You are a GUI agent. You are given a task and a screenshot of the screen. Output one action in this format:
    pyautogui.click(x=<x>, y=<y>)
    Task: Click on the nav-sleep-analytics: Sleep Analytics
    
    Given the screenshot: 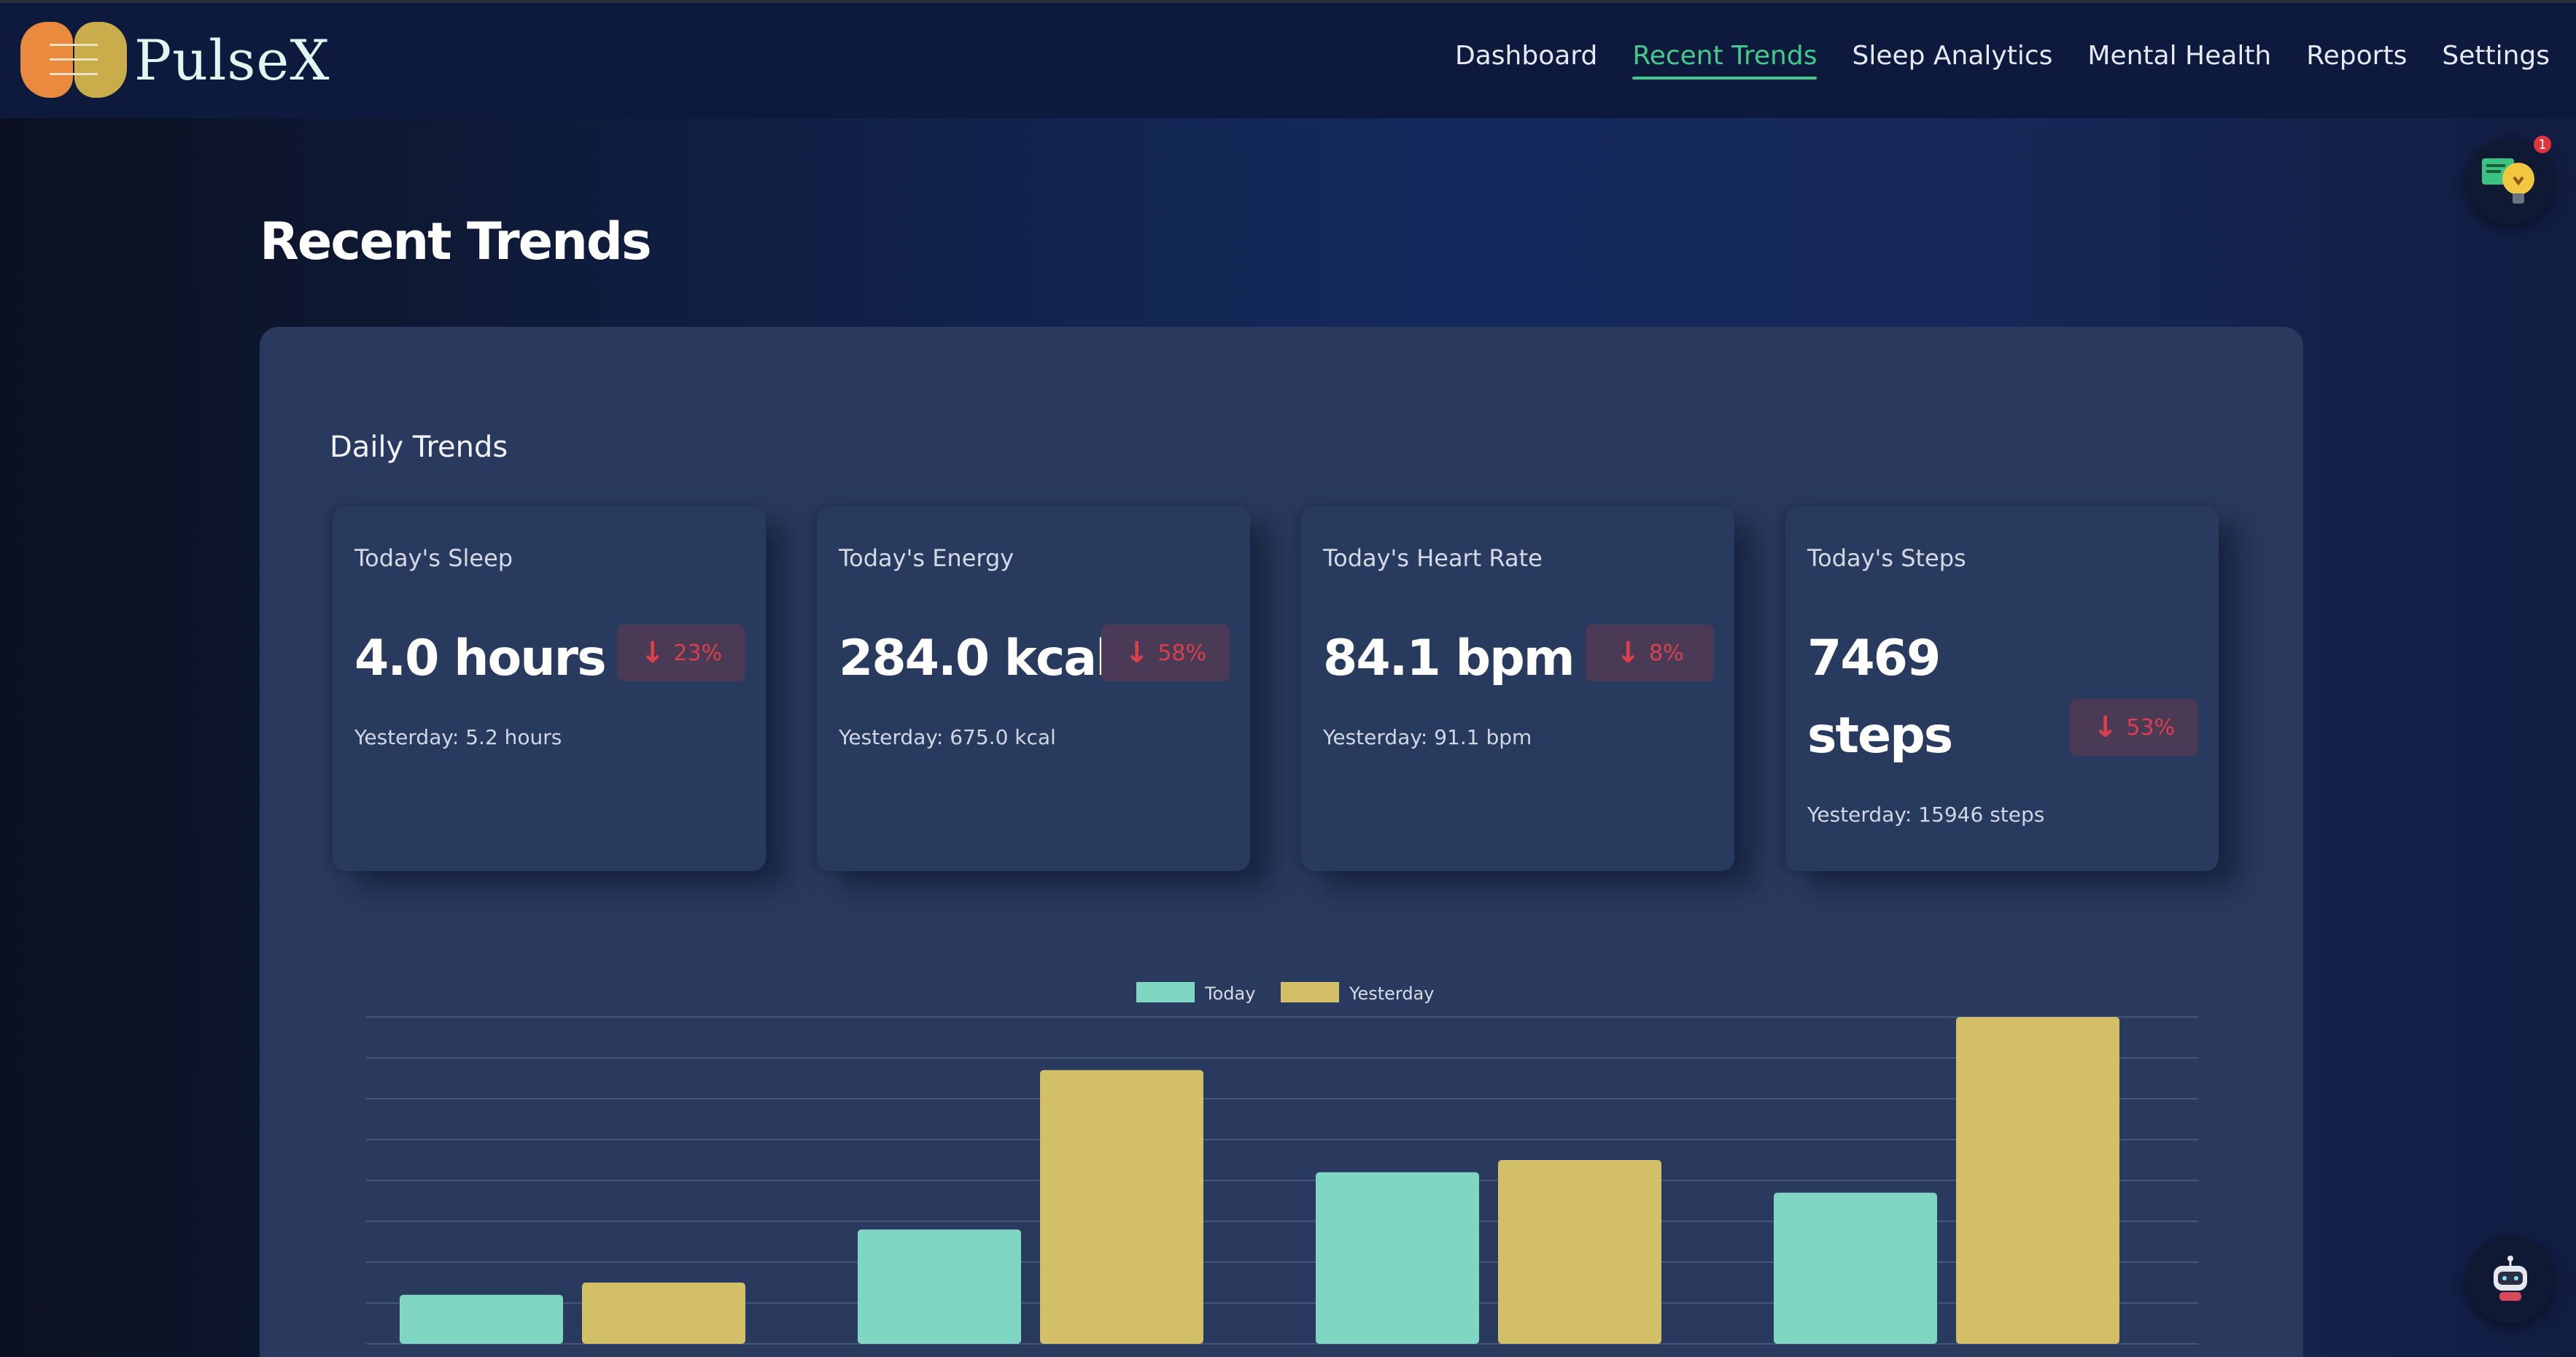 What is the action you would take?
    pyautogui.click(x=1953, y=56)
    